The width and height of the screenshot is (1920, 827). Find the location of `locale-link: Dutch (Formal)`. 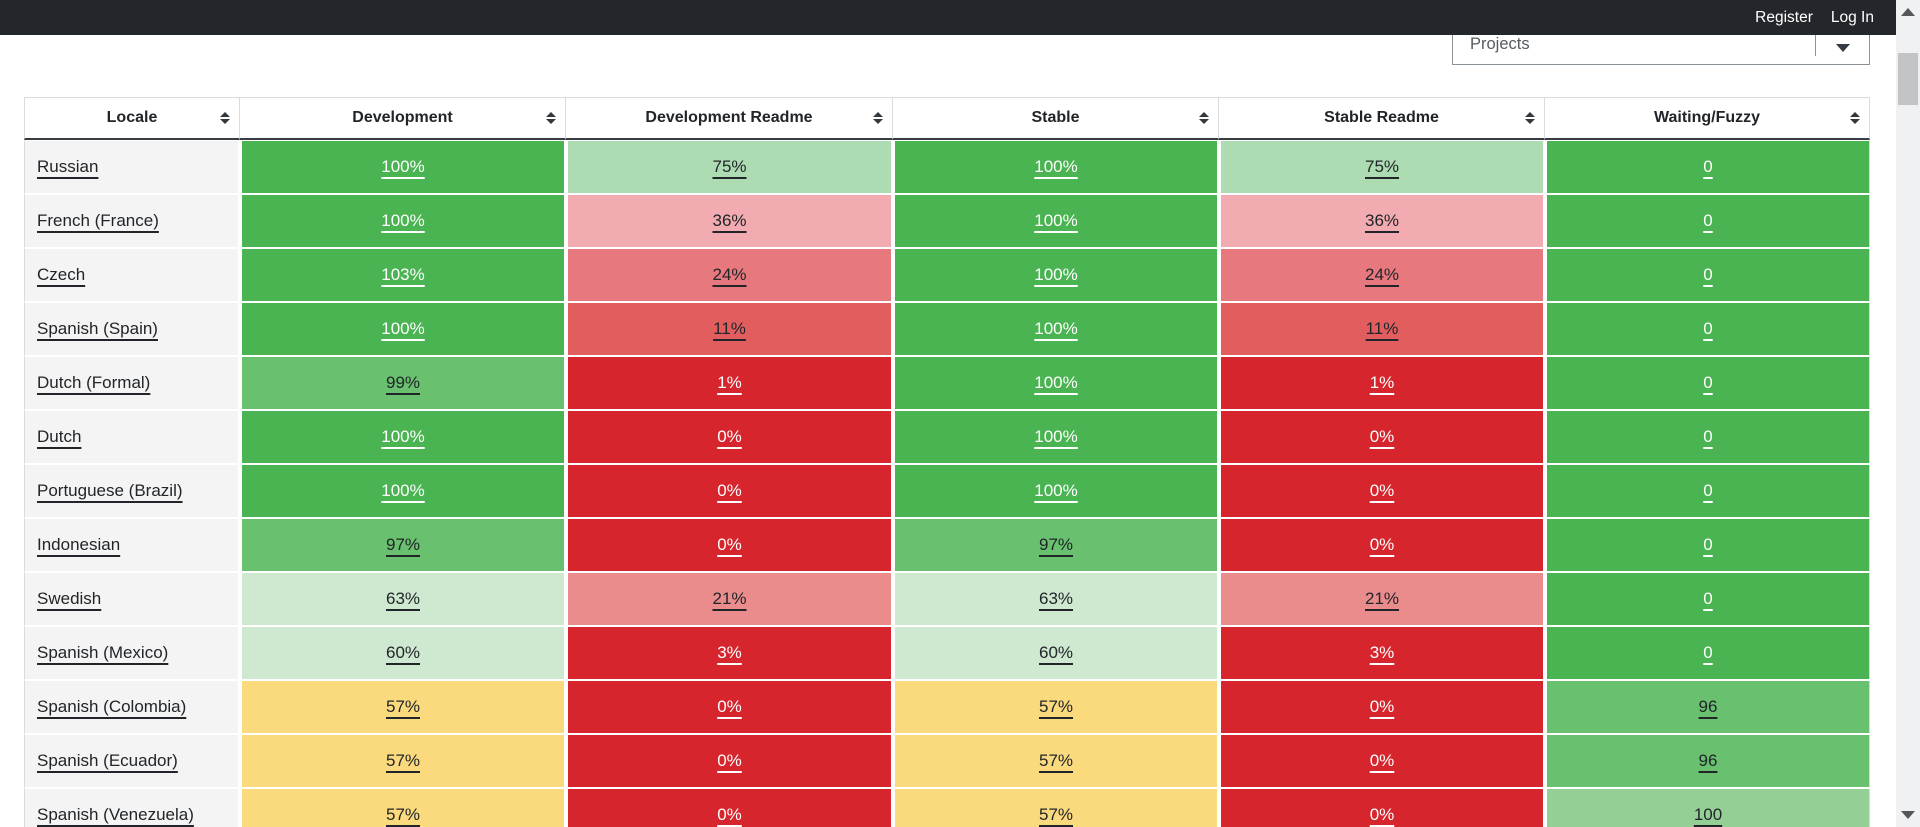

locale-link: Dutch (Formal) is located at coordinates (94, 382).